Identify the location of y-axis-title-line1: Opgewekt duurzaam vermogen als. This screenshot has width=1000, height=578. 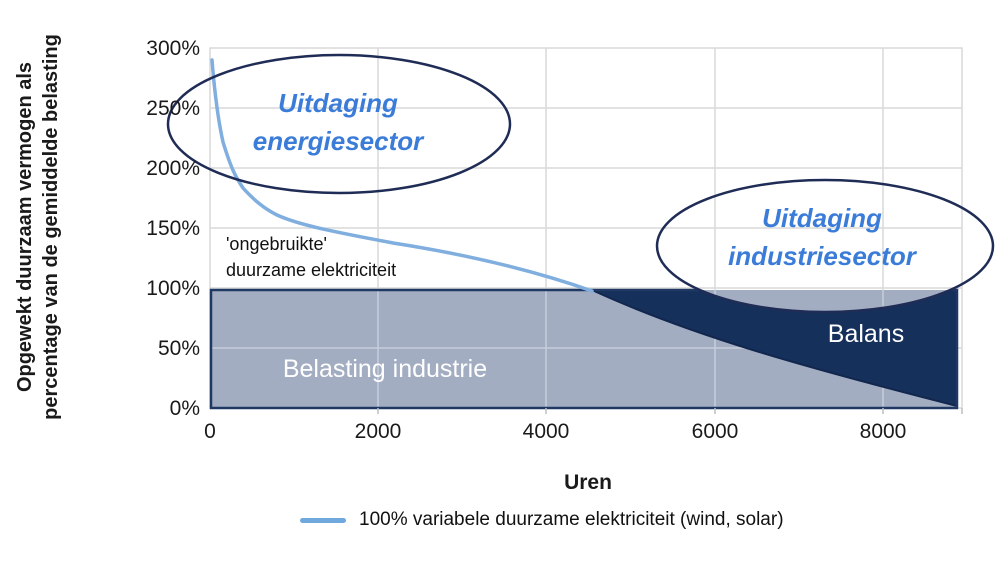
(25, 227).